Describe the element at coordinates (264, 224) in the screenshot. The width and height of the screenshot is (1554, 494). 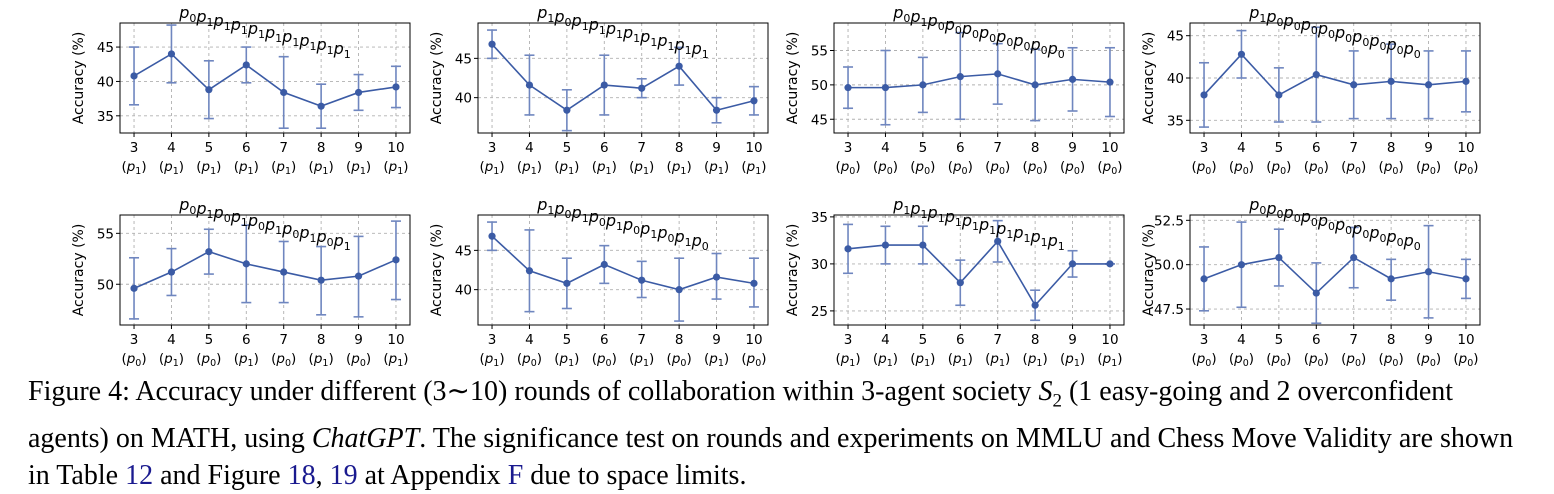
I see `subplot-title: p0p1p0p1p0p1p0p1p0p1` at that location.